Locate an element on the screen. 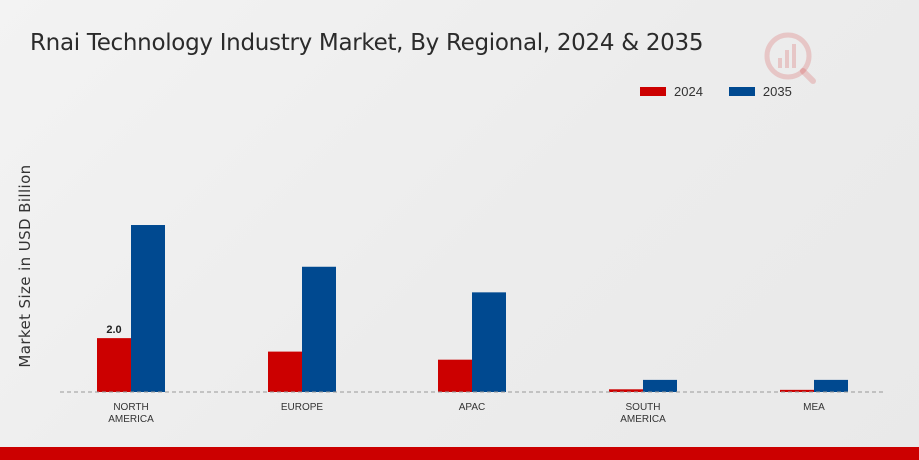 The image size is (919, 460). market-research-logo-icon is located at coordinates (790, 58).